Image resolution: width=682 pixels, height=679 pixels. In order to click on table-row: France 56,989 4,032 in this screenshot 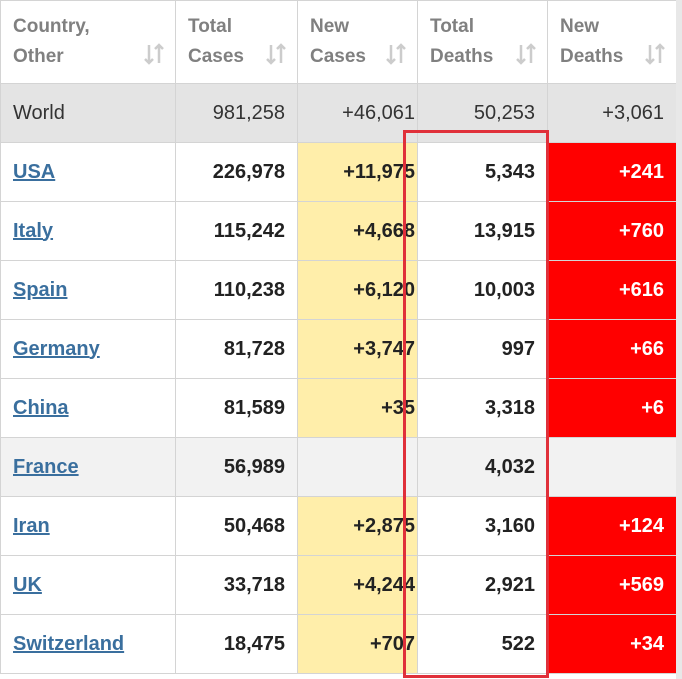, I will do `click(338, 467)`.